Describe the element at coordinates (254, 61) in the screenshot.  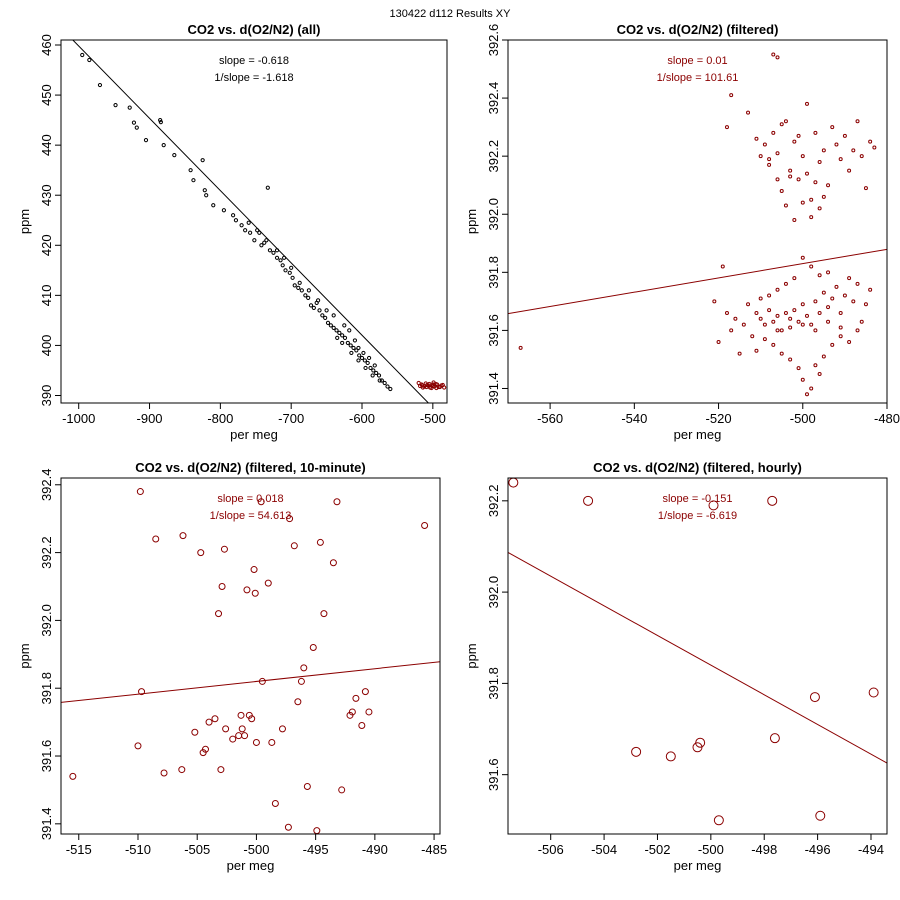
I see `slope-annotation: slope = -0.618` at that location.